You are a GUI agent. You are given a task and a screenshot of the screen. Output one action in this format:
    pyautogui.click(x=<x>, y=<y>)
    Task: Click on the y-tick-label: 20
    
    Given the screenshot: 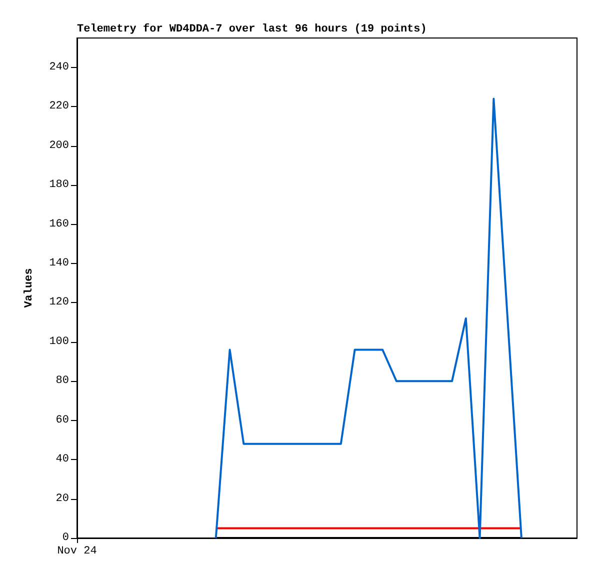 What is the action you would take?
    pyautogui.click(x=62, y=498)
    